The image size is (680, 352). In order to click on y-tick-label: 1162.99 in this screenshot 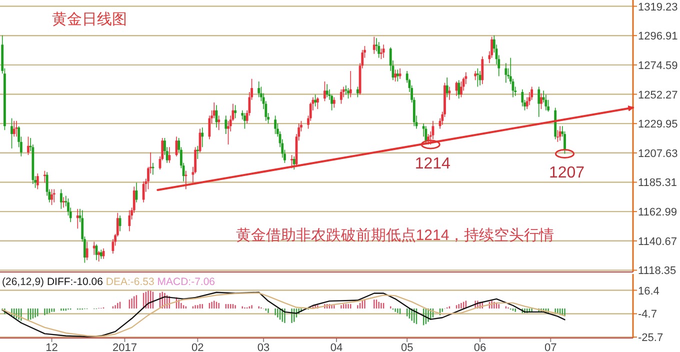, I will do `click(657, 212)`.